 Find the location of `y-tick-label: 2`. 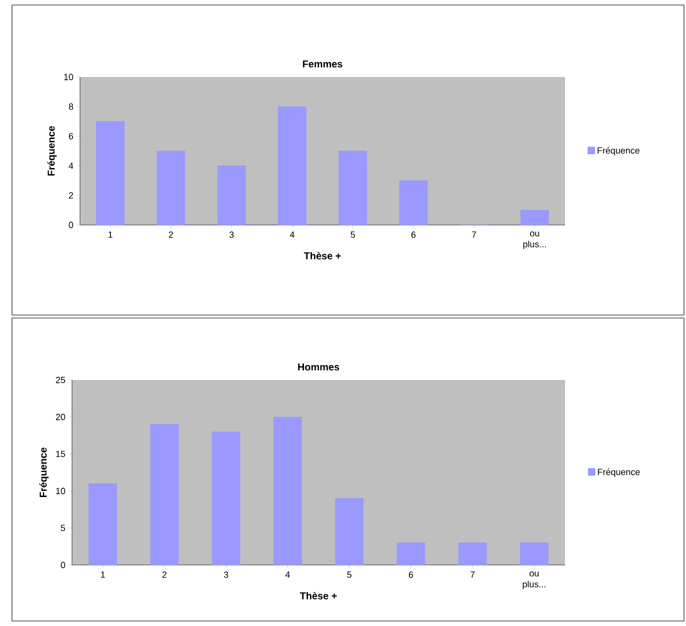

y-tick-label: 2 is located at coordinates (71, 195).